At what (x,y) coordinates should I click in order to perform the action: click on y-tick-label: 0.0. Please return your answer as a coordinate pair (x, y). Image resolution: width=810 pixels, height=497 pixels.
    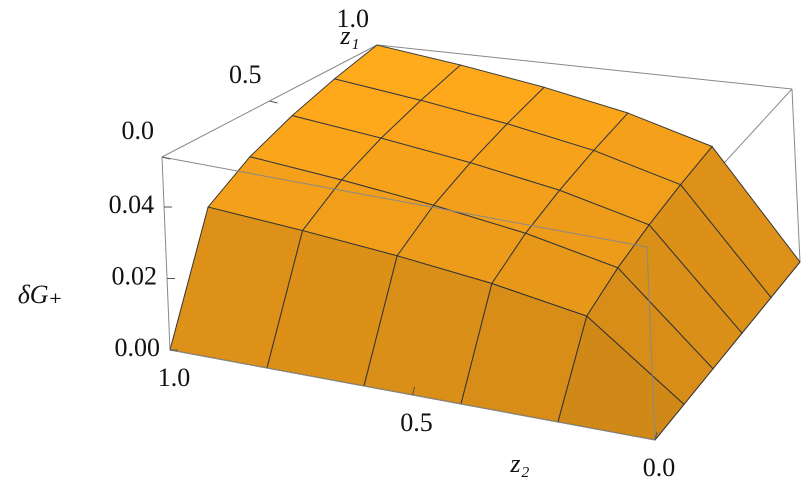
    Looking at the image, I should click on (138, 130).